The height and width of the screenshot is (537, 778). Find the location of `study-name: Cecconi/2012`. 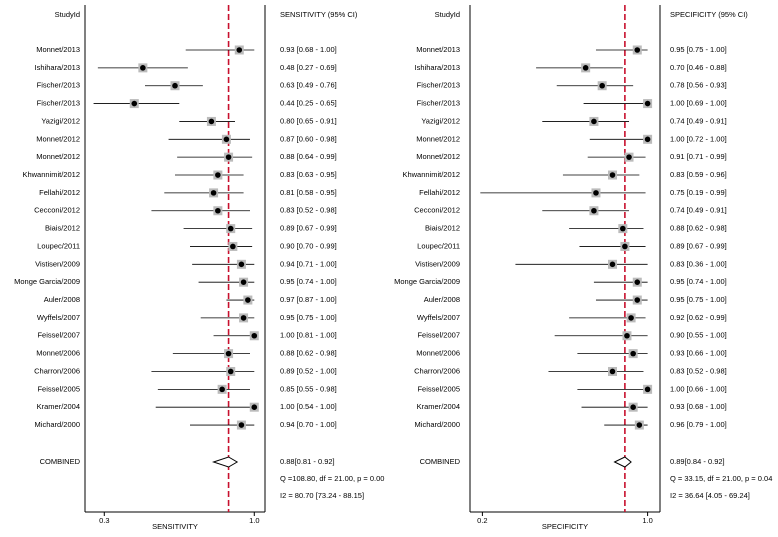

study-name: Cecconi/2012 is located at coordinates (57, 210).